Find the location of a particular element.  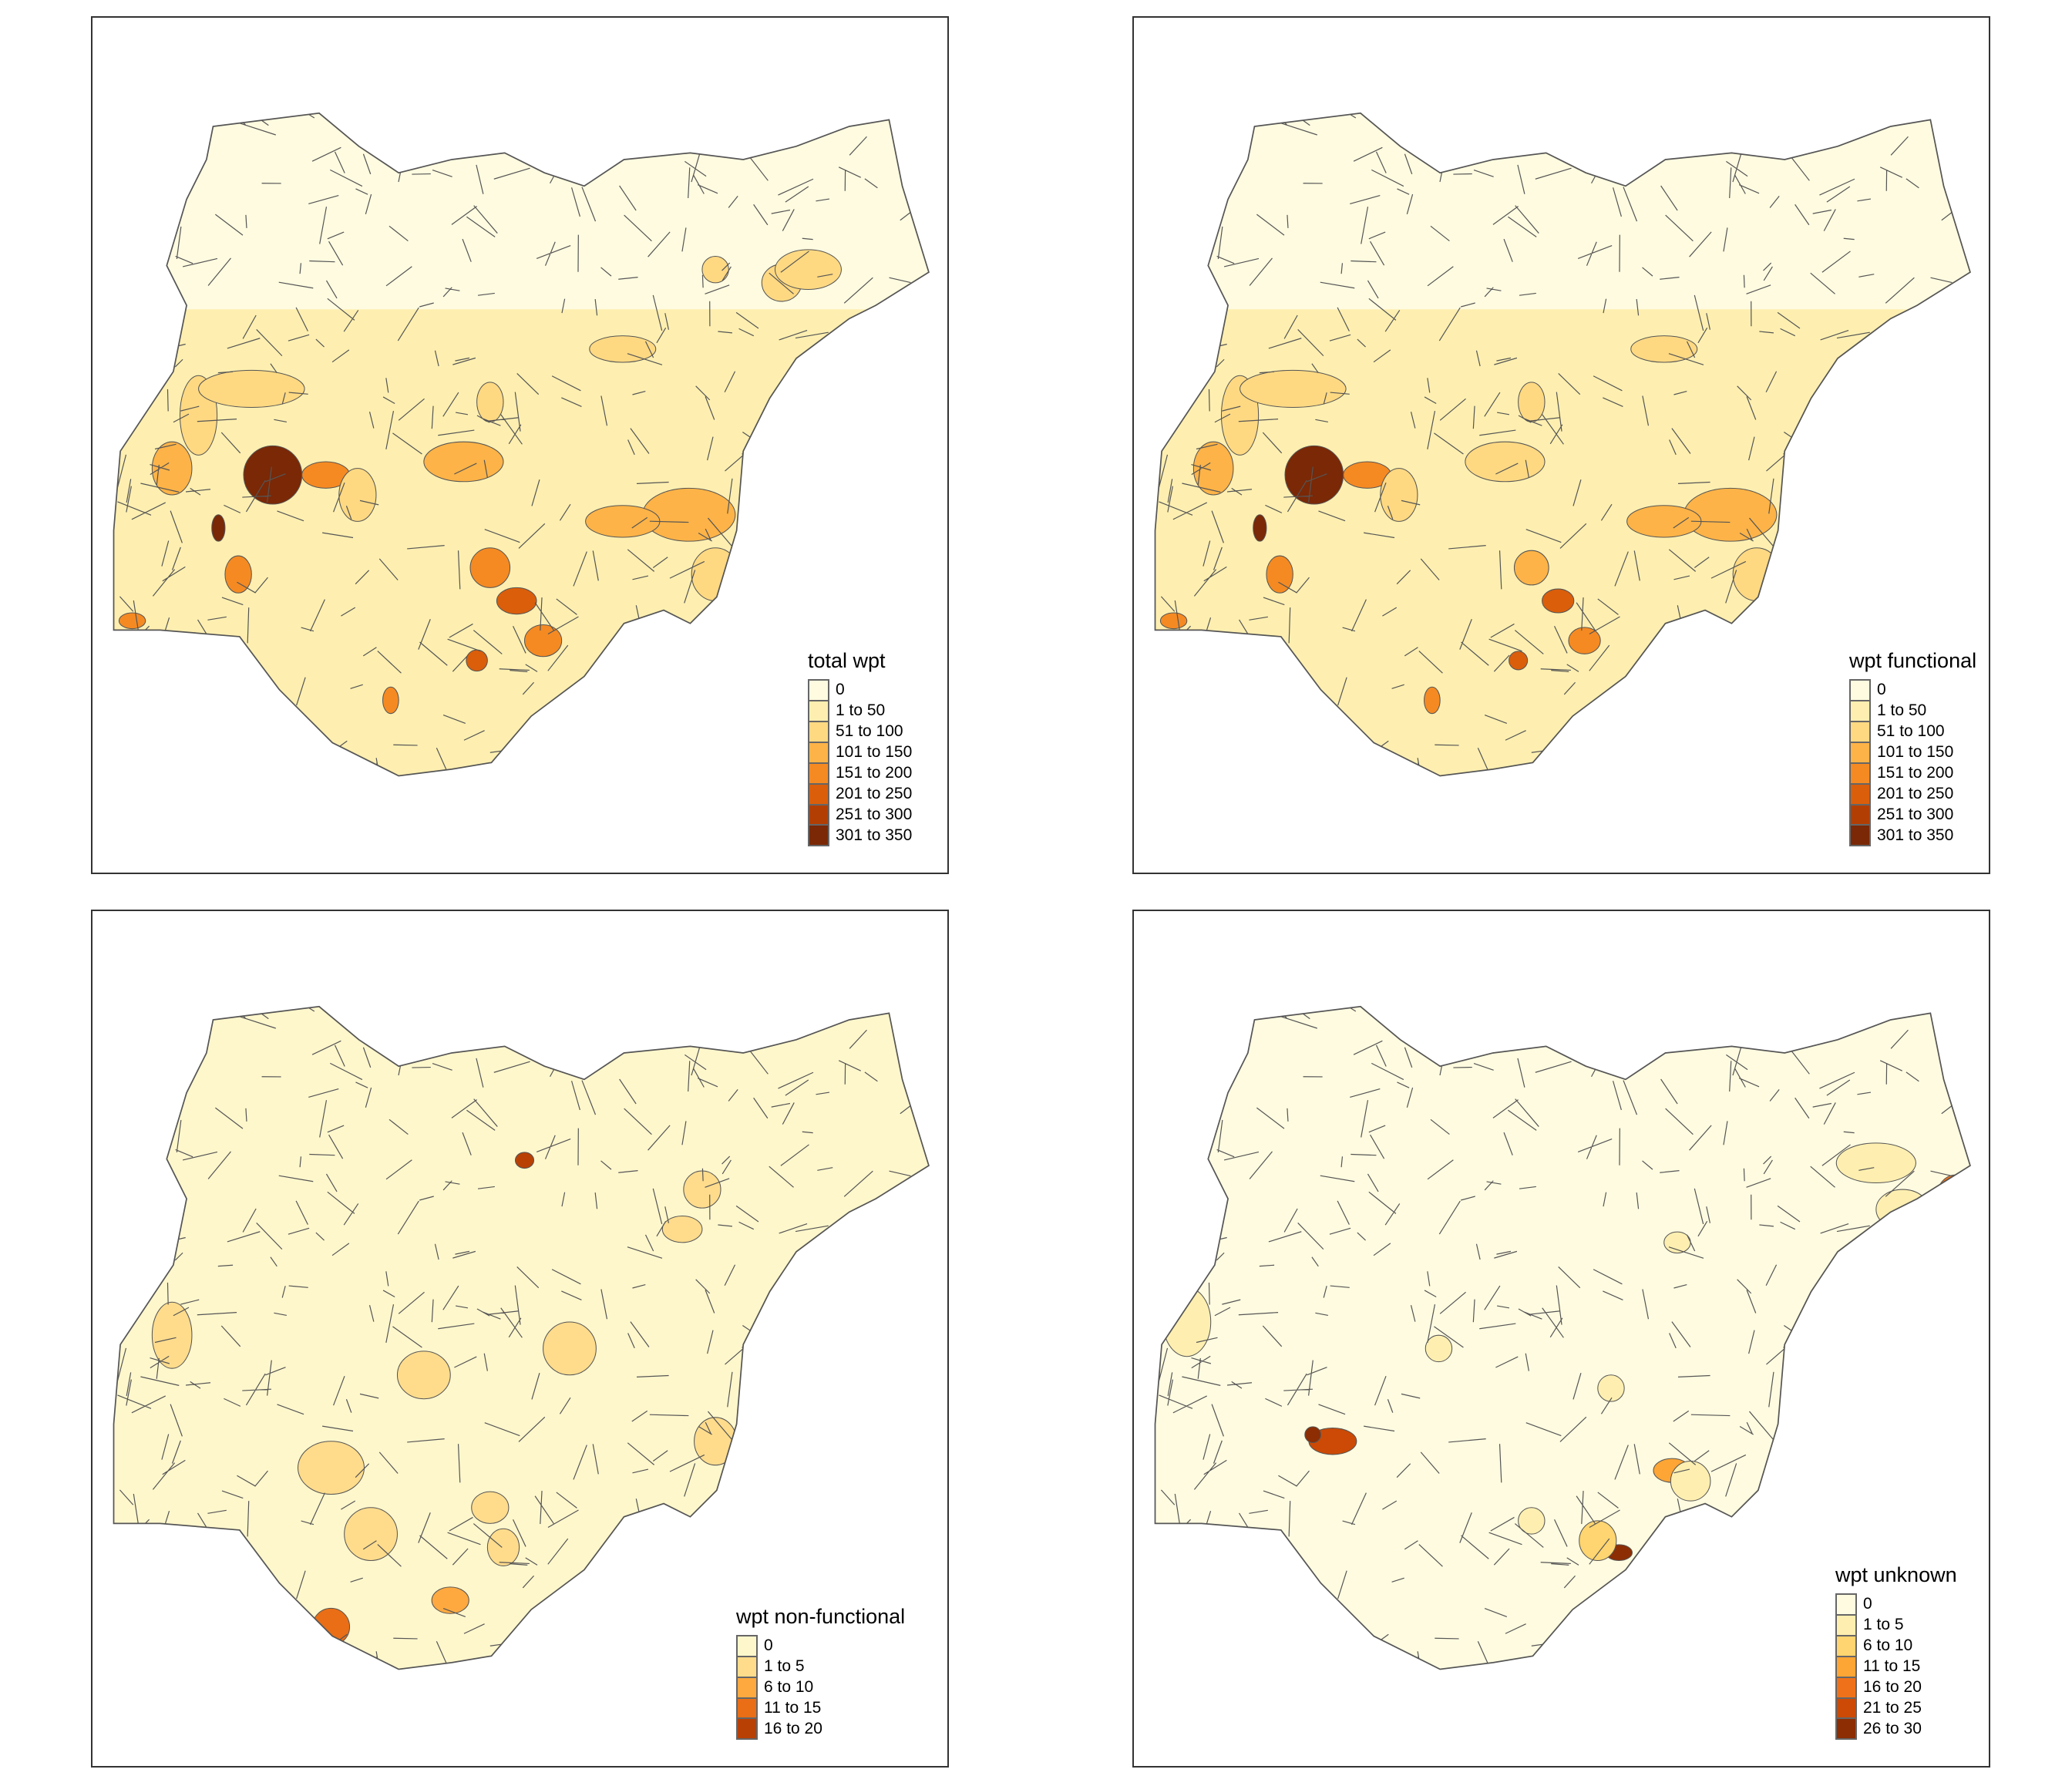

legend-label: 0 is located at coordinates (769, 1645).